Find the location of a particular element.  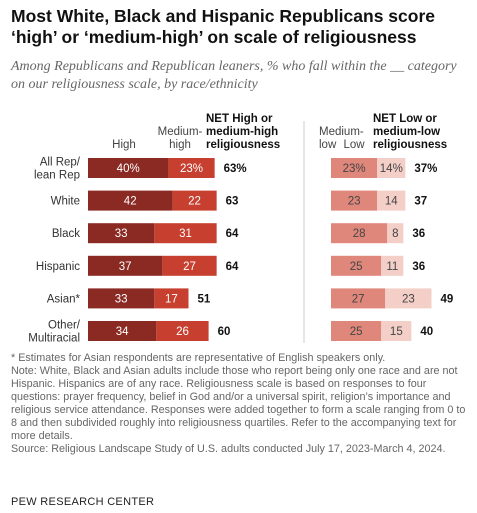

source-credit: PEW RESEARCH CENTER is located at coordinates (83, 502).